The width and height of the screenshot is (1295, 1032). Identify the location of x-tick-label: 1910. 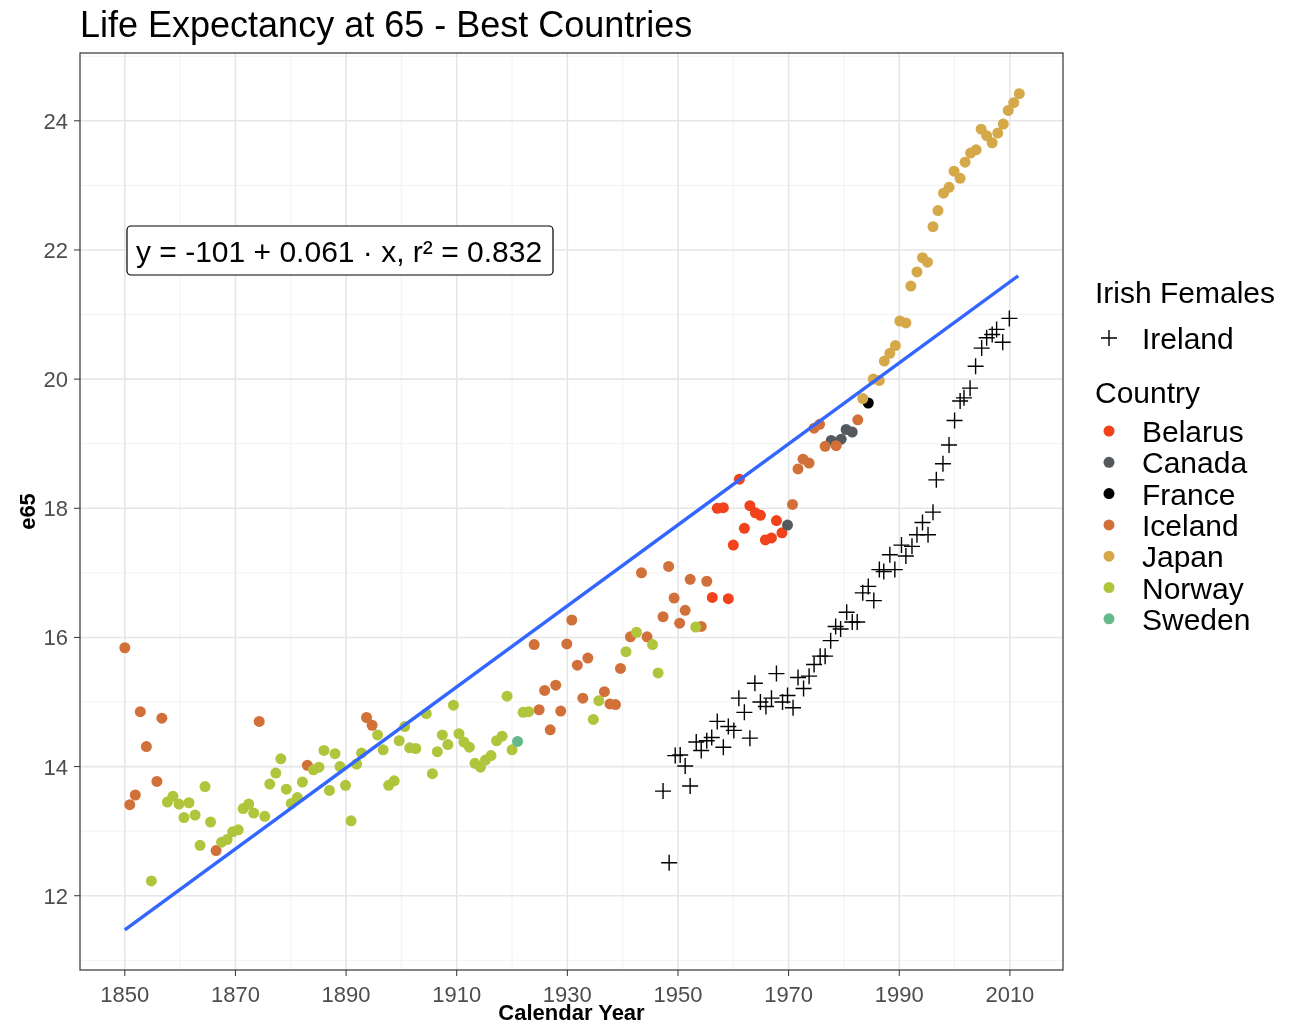
(457, 994).